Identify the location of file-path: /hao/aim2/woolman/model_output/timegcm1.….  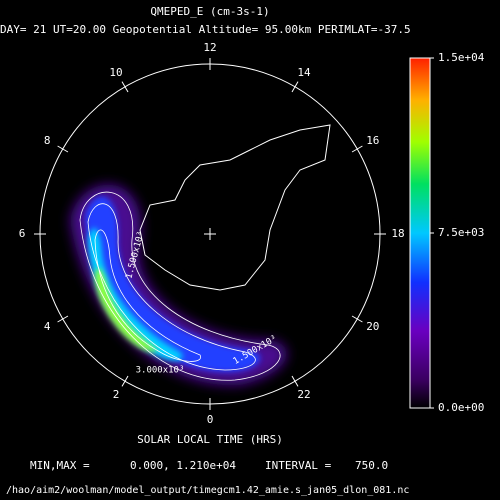
(207, 490).